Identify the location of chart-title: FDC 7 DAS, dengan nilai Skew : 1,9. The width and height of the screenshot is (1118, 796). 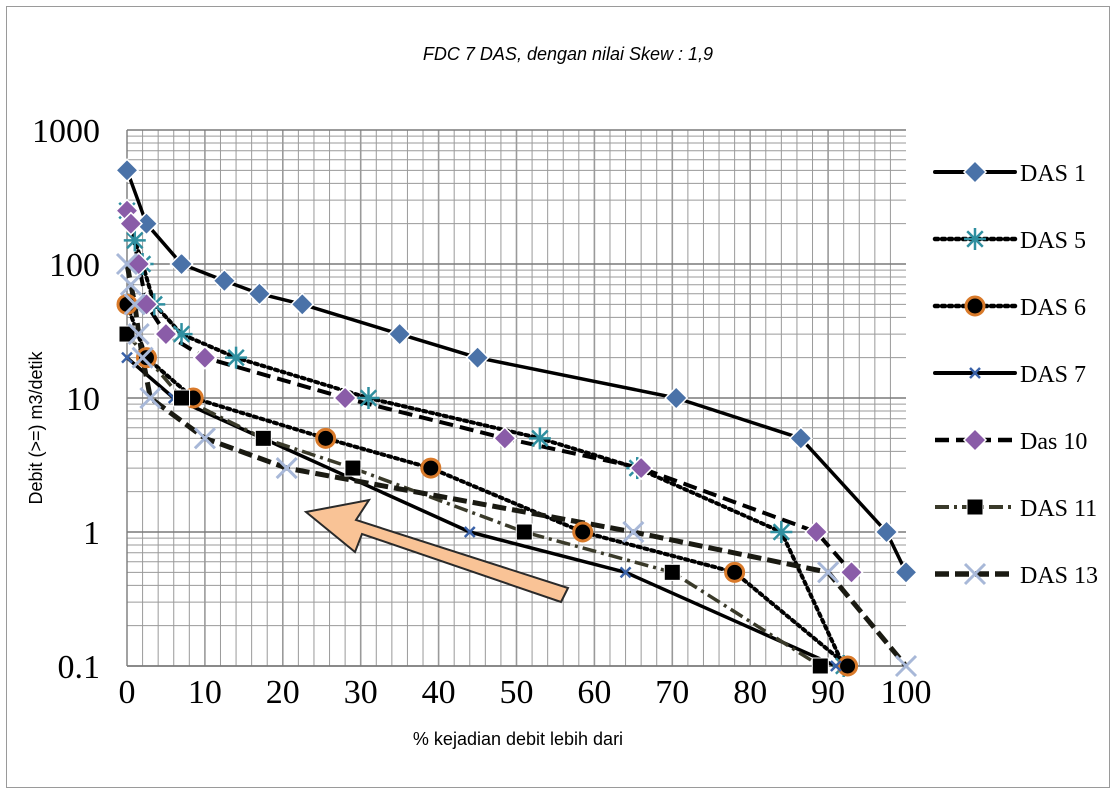
(568, 54).